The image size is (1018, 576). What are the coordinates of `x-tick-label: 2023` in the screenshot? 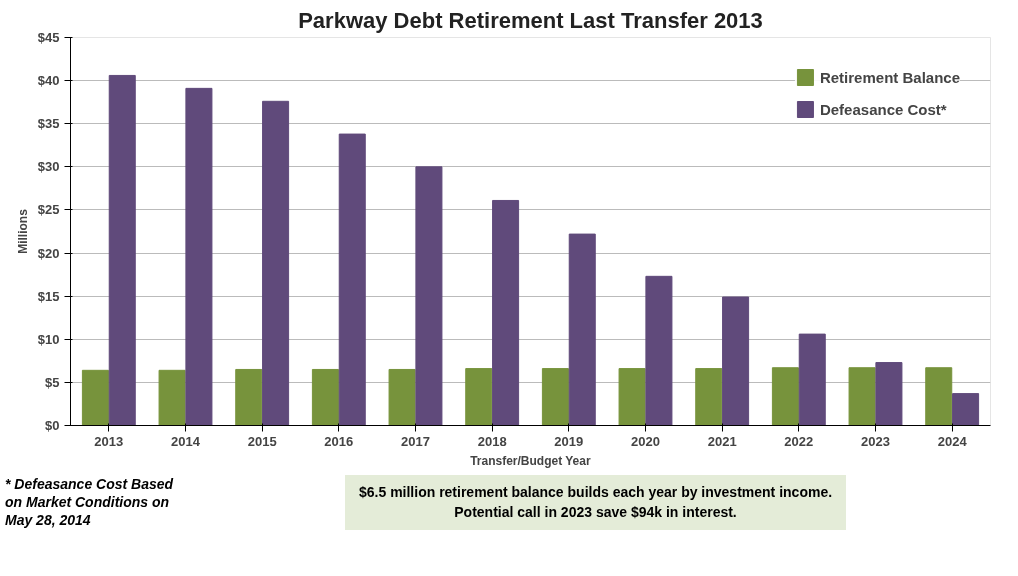 It's located at (875, 441).